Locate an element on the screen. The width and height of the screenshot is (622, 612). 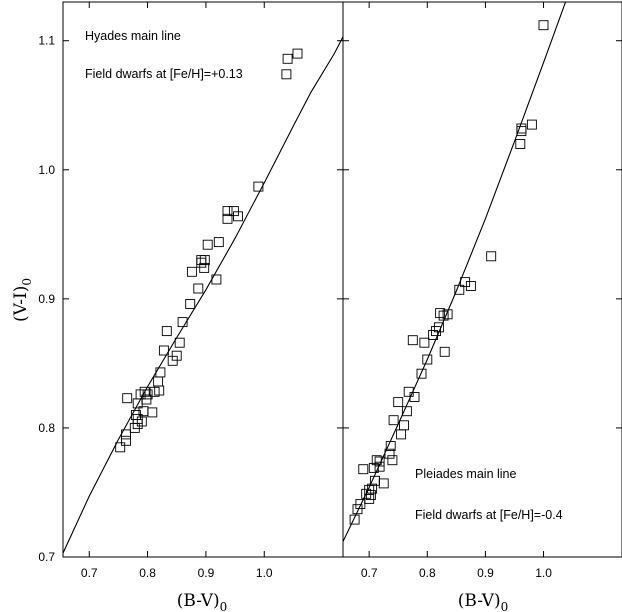
panel-annotation-title: Pleiades main line is located at coordinates (465, 474).